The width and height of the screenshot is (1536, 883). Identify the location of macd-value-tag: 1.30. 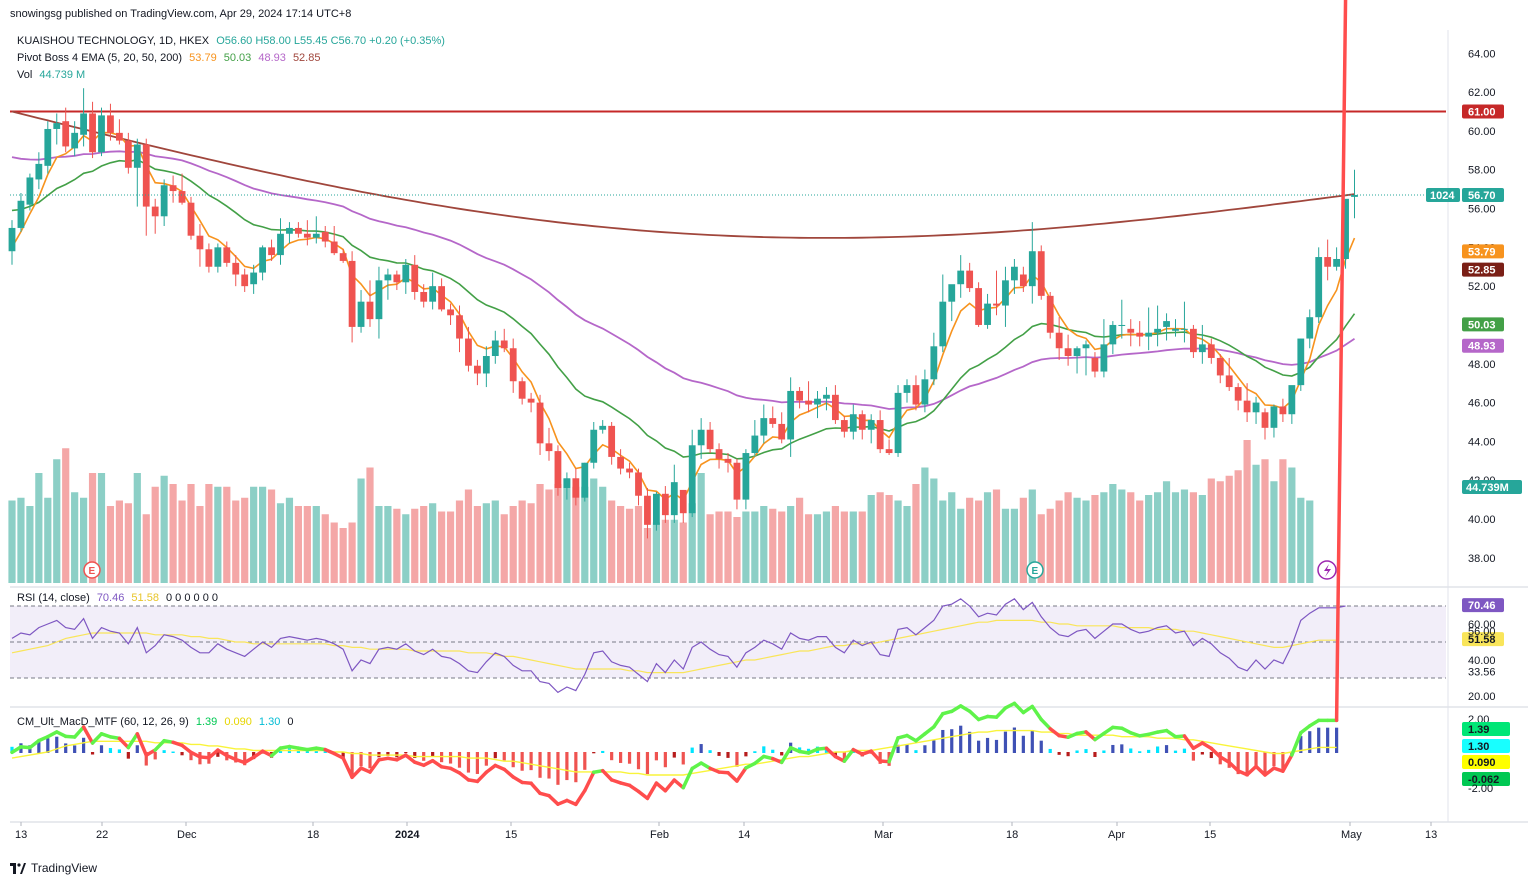
(1478, 747).